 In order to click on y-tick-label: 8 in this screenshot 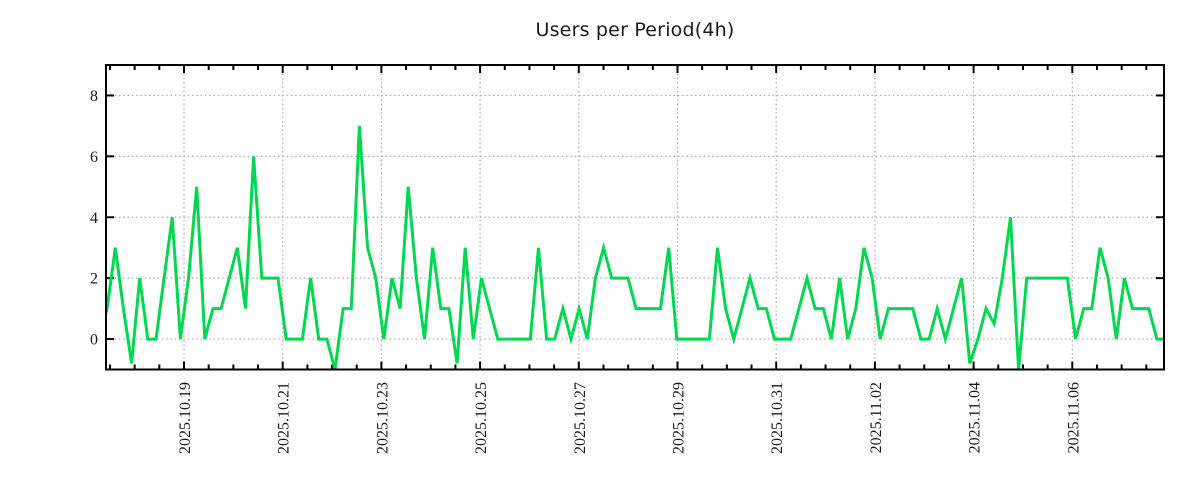, I will do `click(94, 96)`.